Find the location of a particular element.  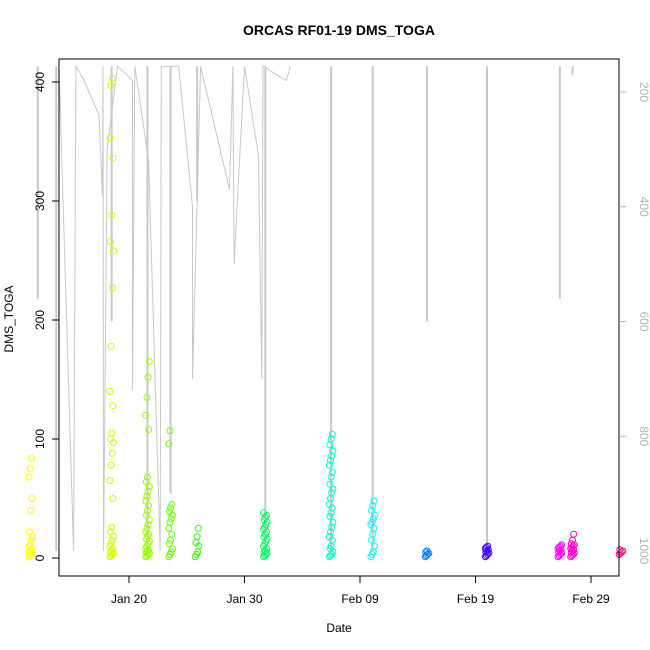

x-tick-label: Jan 30 is located at coordinates (244, 599).